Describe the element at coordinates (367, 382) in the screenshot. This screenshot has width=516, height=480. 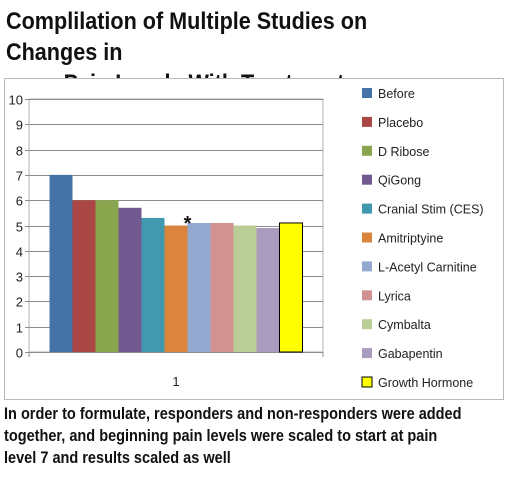
I see `legend-swatch-growth-hormone` at that location.